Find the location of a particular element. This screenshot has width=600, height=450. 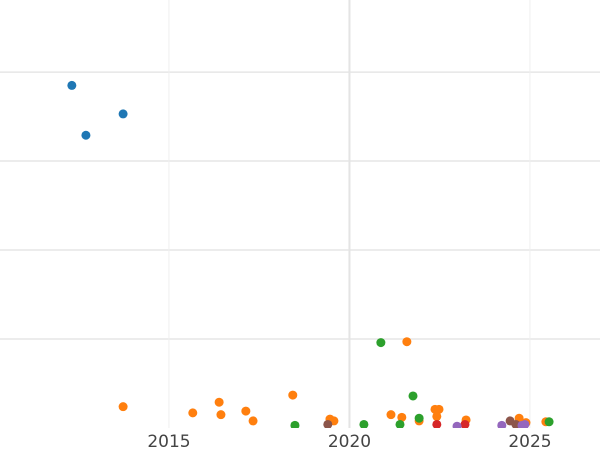

x-tick-label: 2020 is located at coordinates (349, 441).